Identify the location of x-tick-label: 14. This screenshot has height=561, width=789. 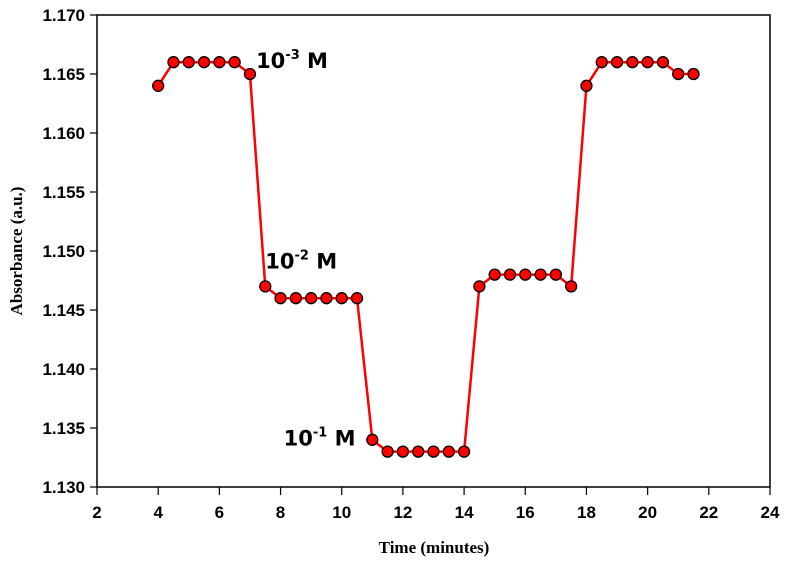
(464, 512).